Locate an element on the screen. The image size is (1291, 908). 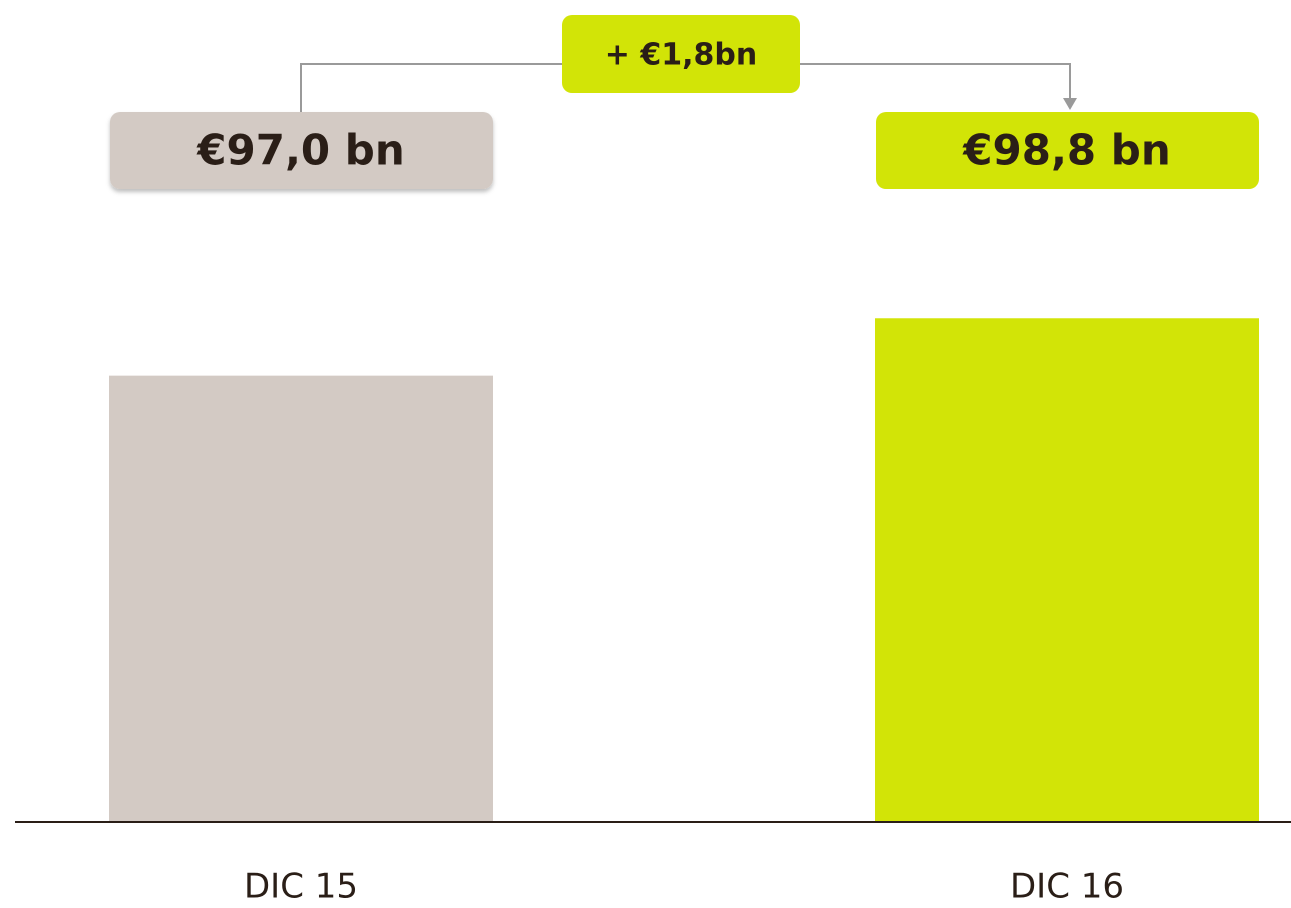
value-label: €98,8 bn is located at coordinates (1066, 150).